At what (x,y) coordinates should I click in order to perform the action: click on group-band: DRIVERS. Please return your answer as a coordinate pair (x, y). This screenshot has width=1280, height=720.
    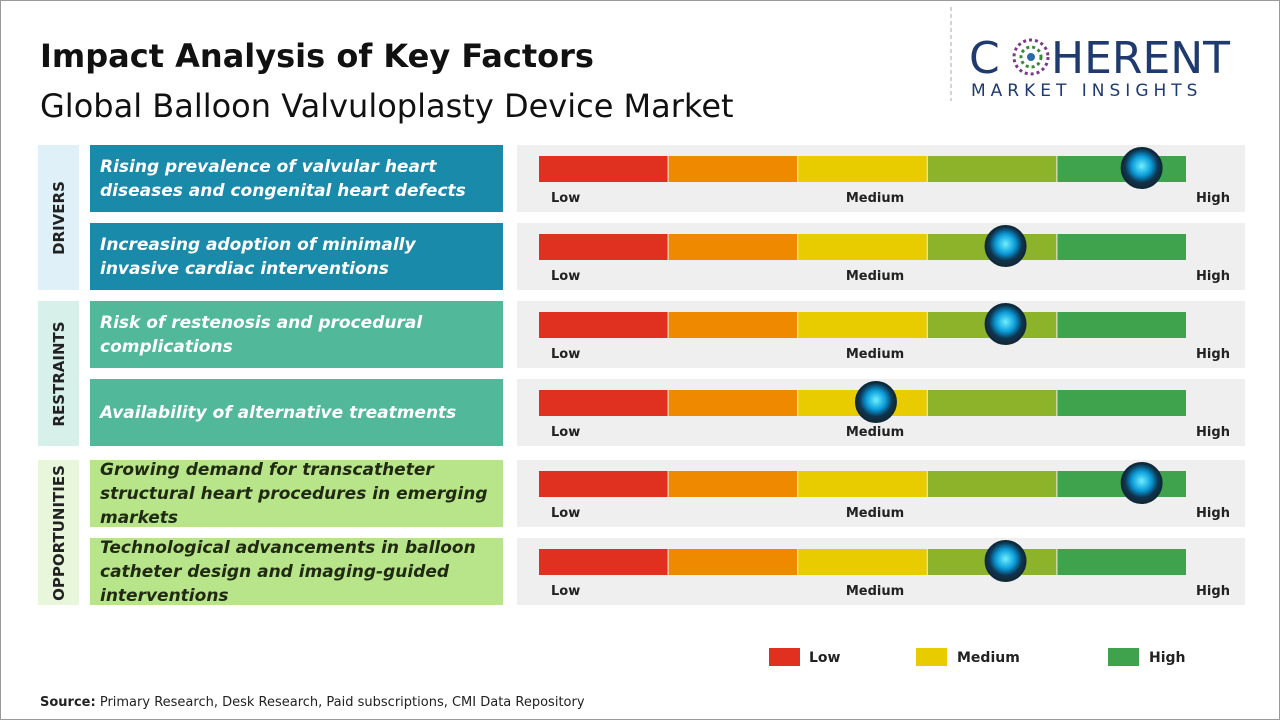
    Looking at the image, I should click on (58, 217).